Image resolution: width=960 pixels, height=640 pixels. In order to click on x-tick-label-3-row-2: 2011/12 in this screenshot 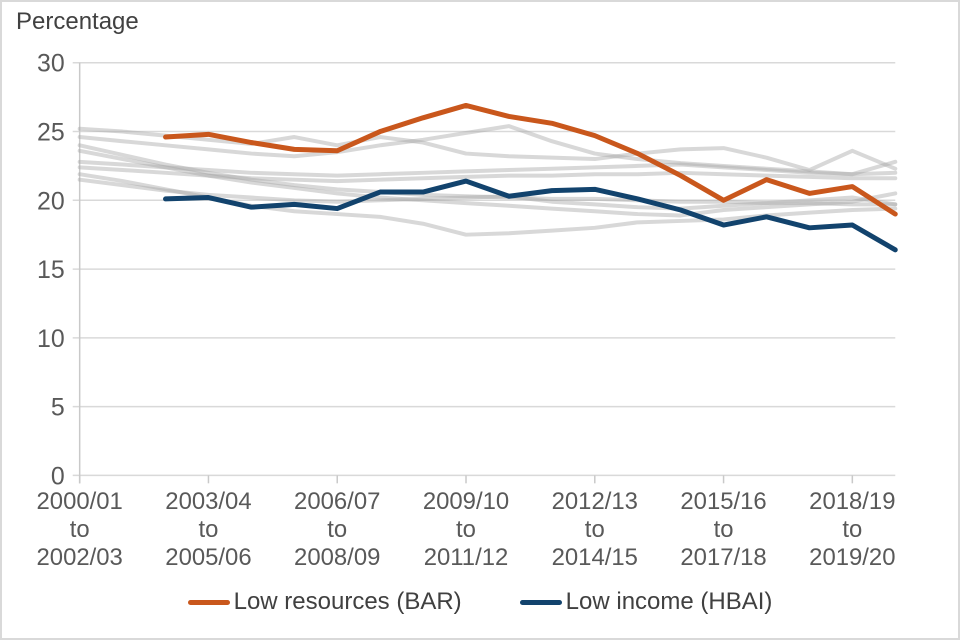, I will do `click(466, 557)`.